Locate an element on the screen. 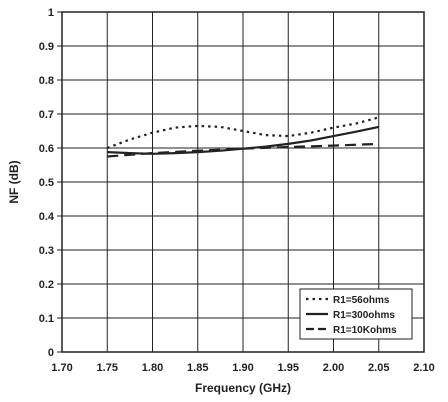  x-tick-label: 1.80 is located at coordinates (152, 368).